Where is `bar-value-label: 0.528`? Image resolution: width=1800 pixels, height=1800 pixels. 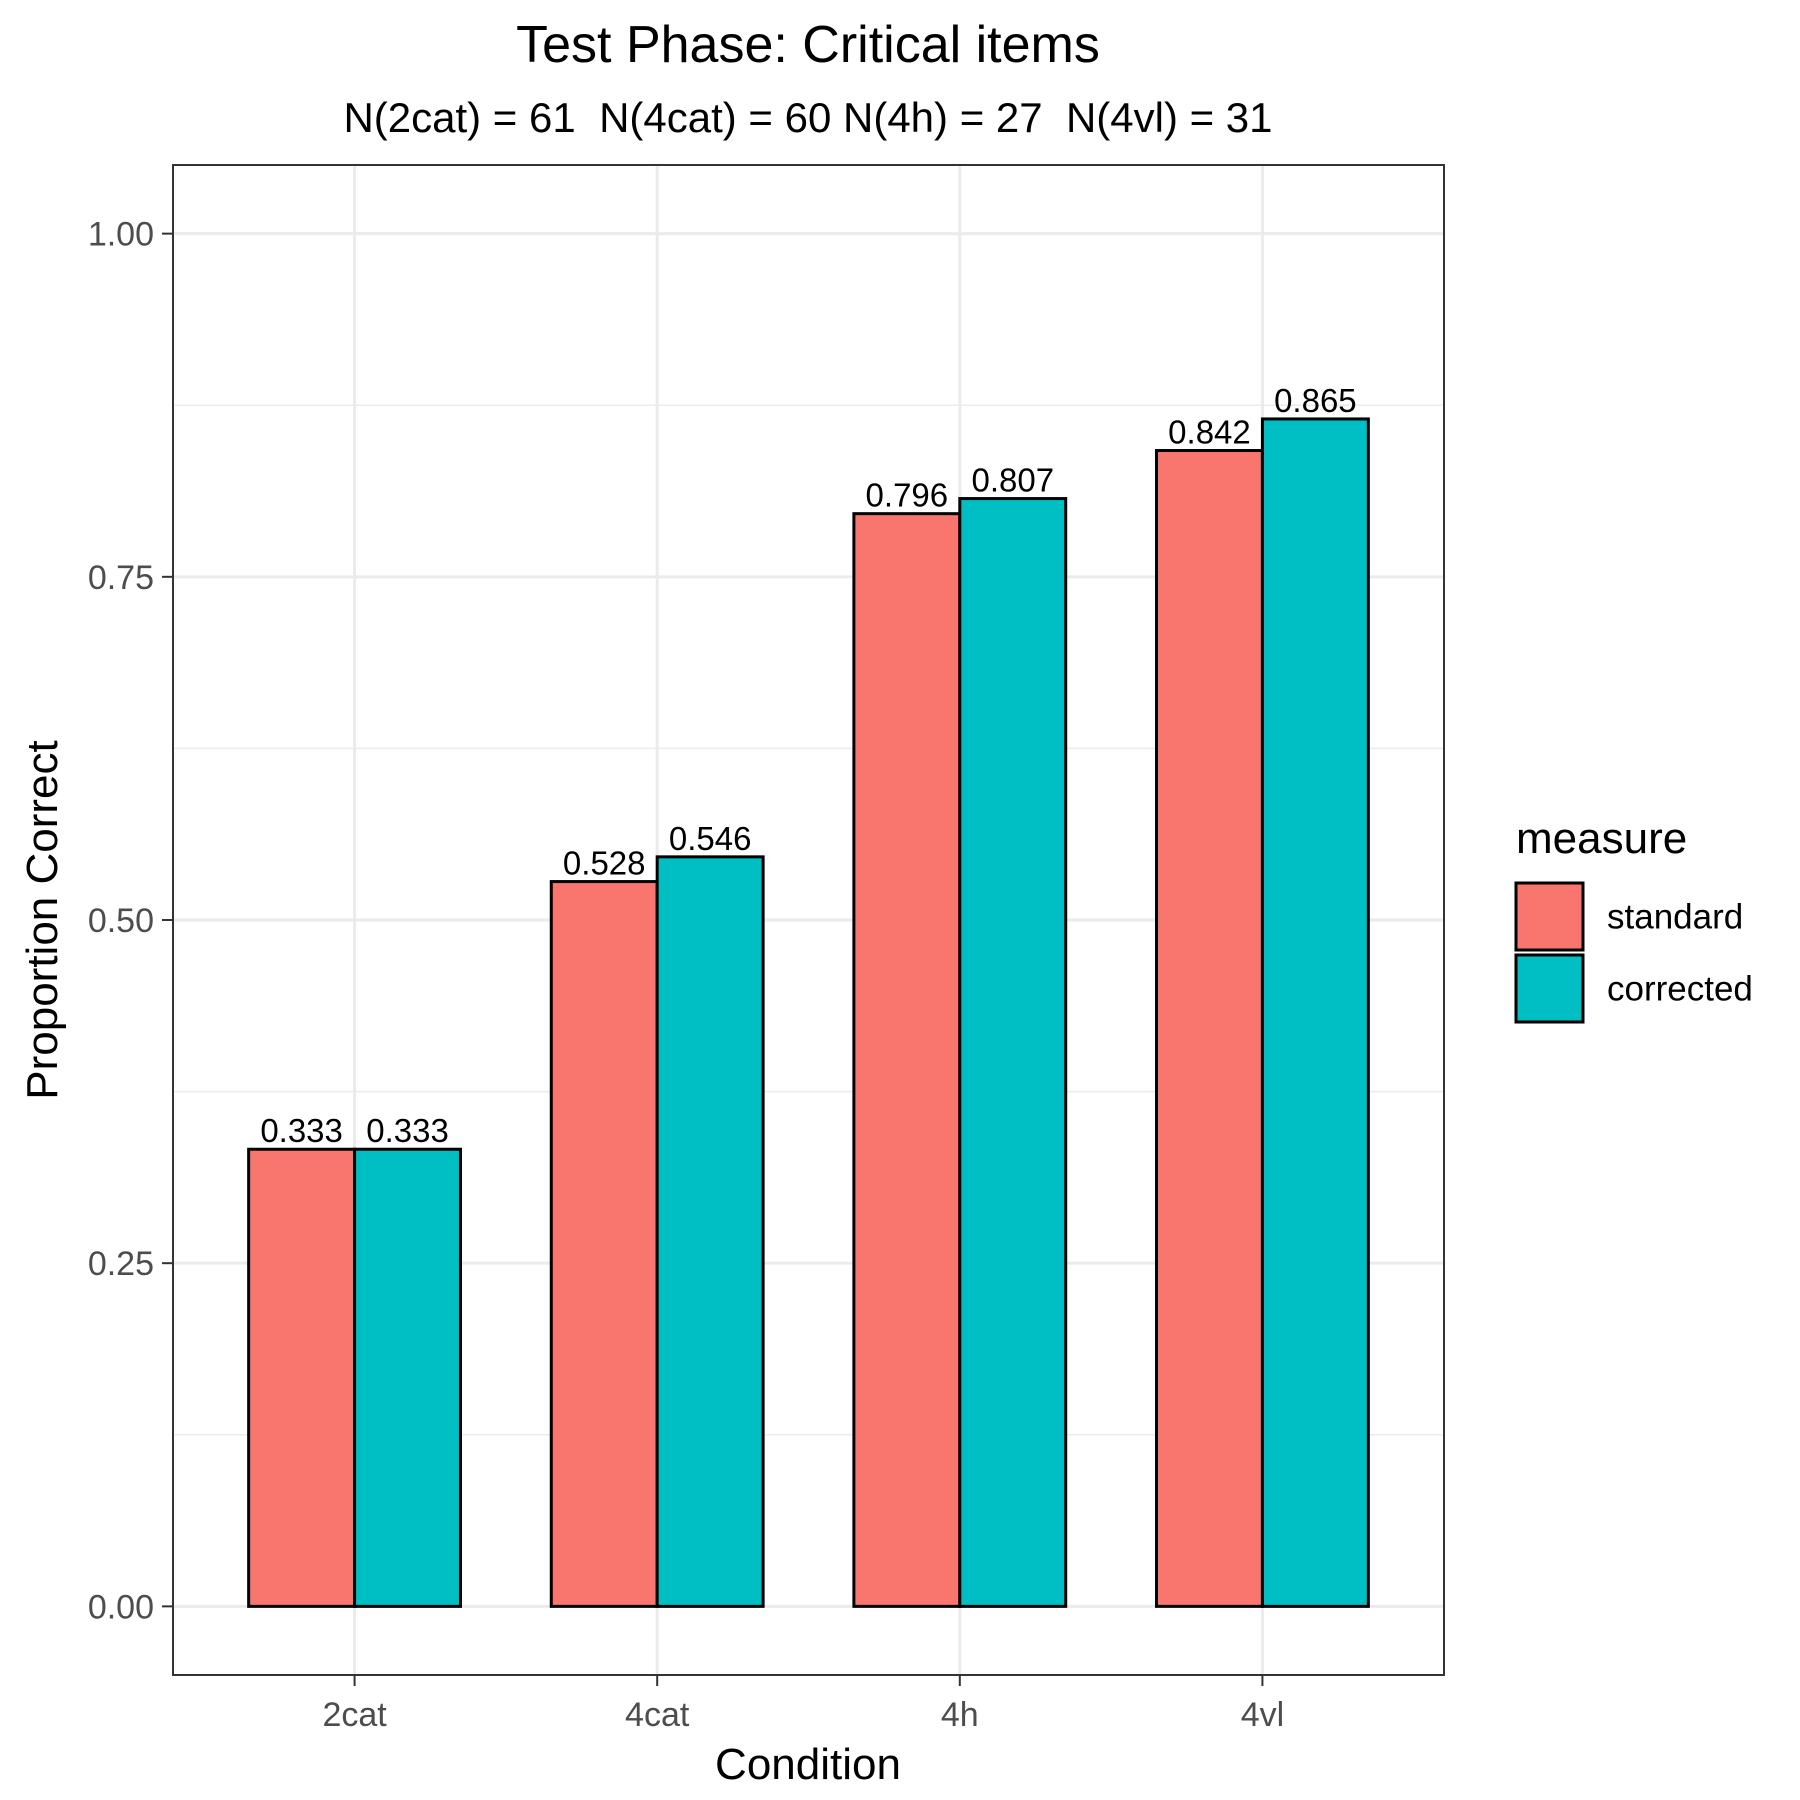
bar-value-label: 0.528 is located at coordinates (604, 863).